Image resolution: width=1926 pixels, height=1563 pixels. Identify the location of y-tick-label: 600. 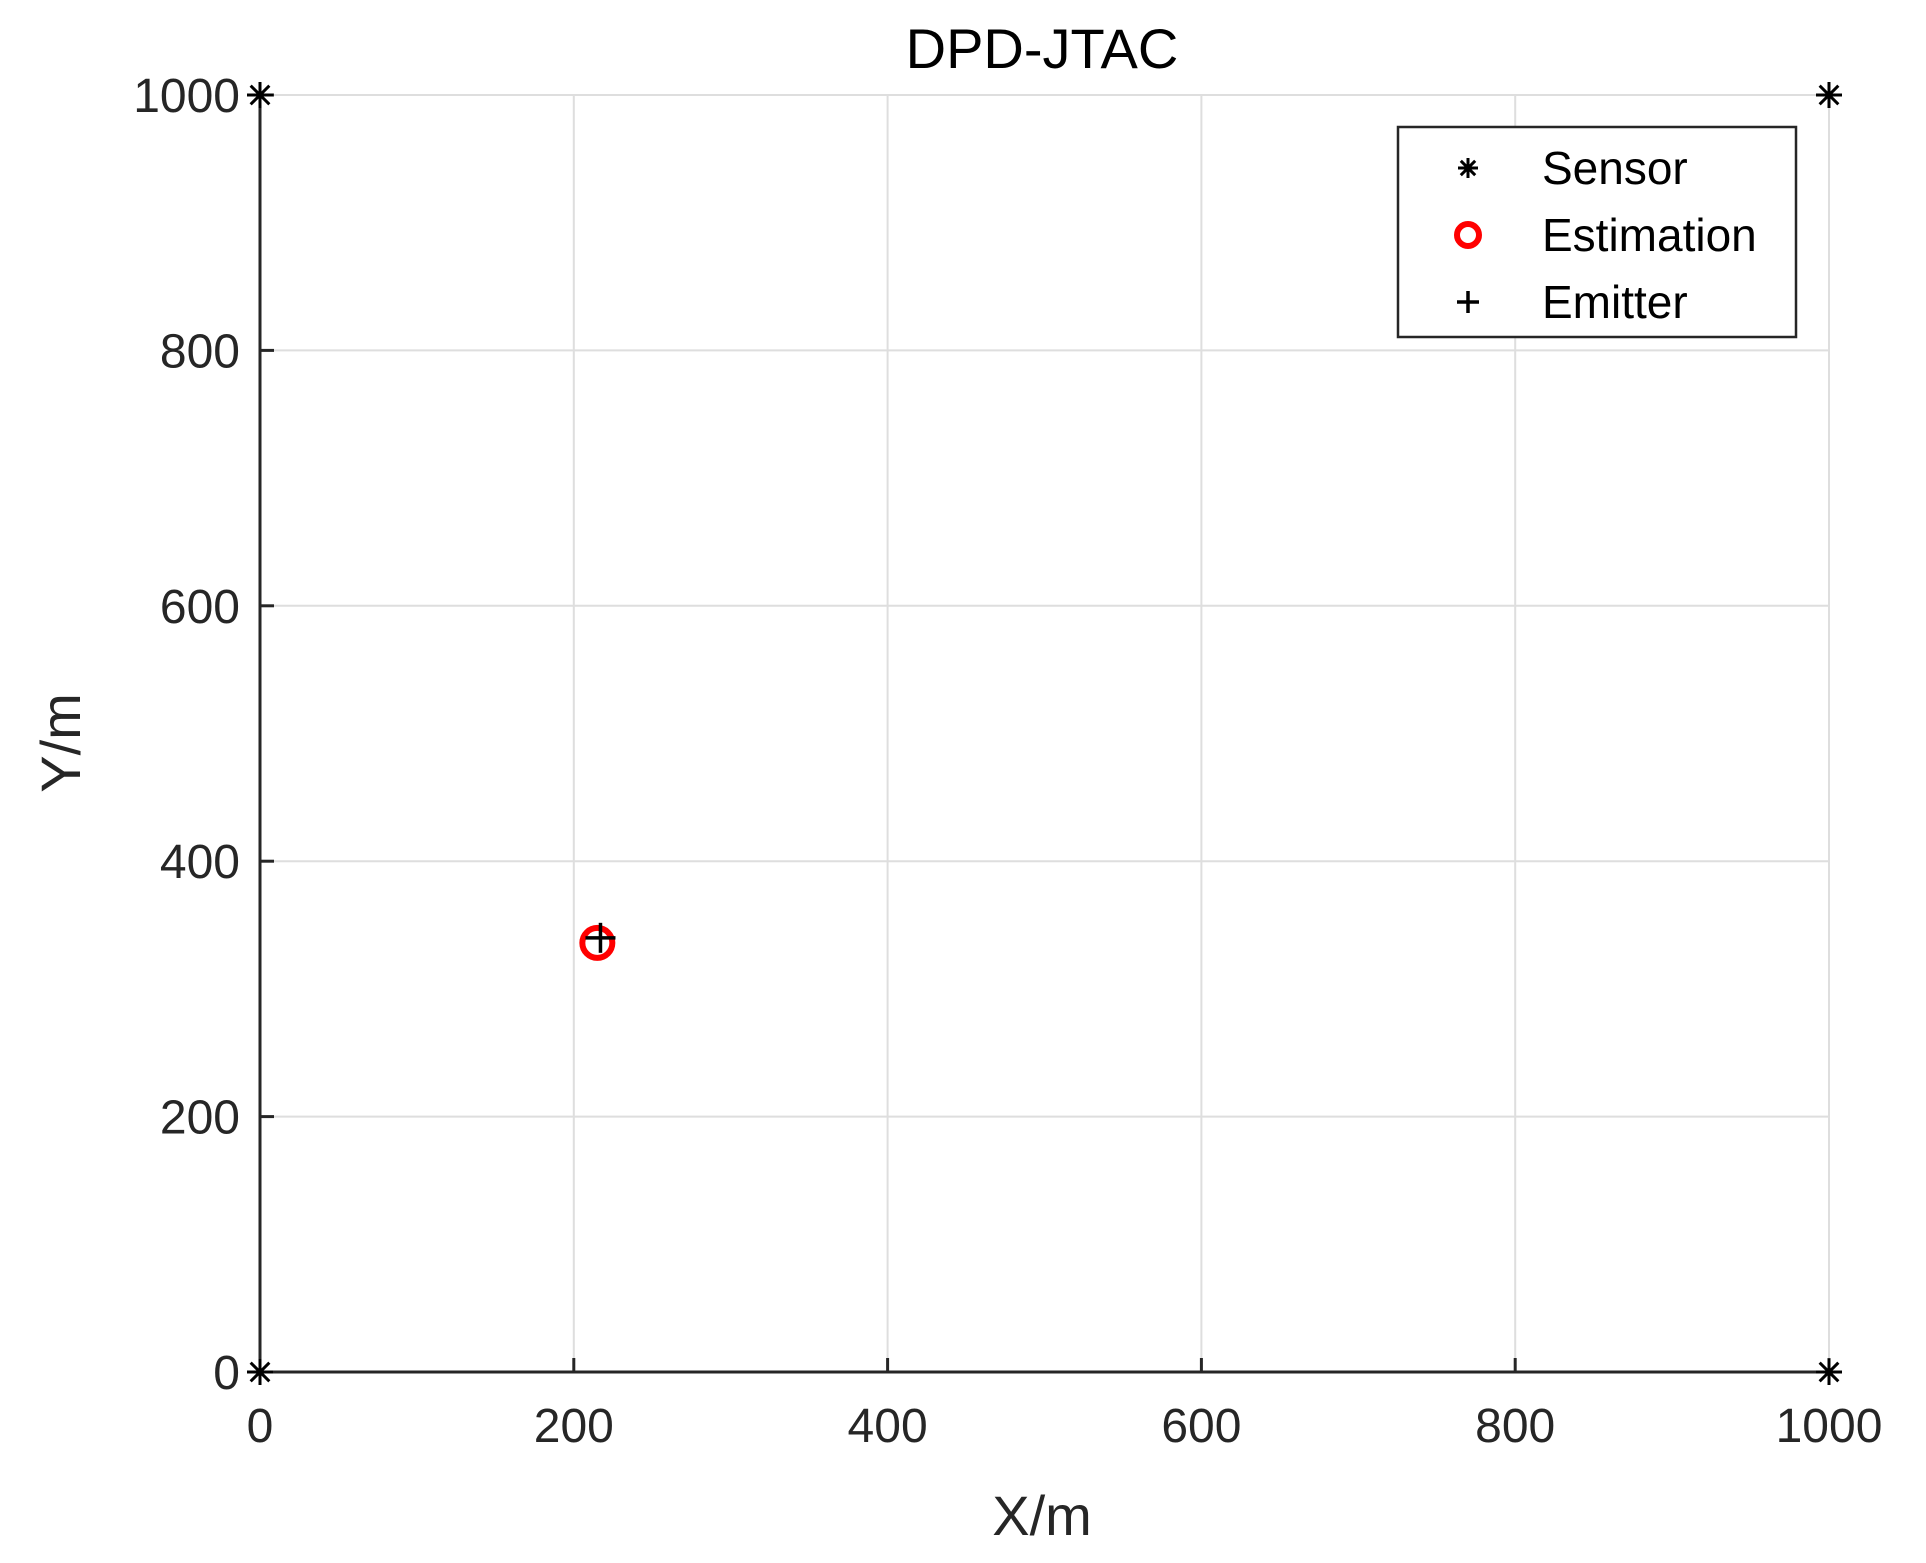
(200, 607).